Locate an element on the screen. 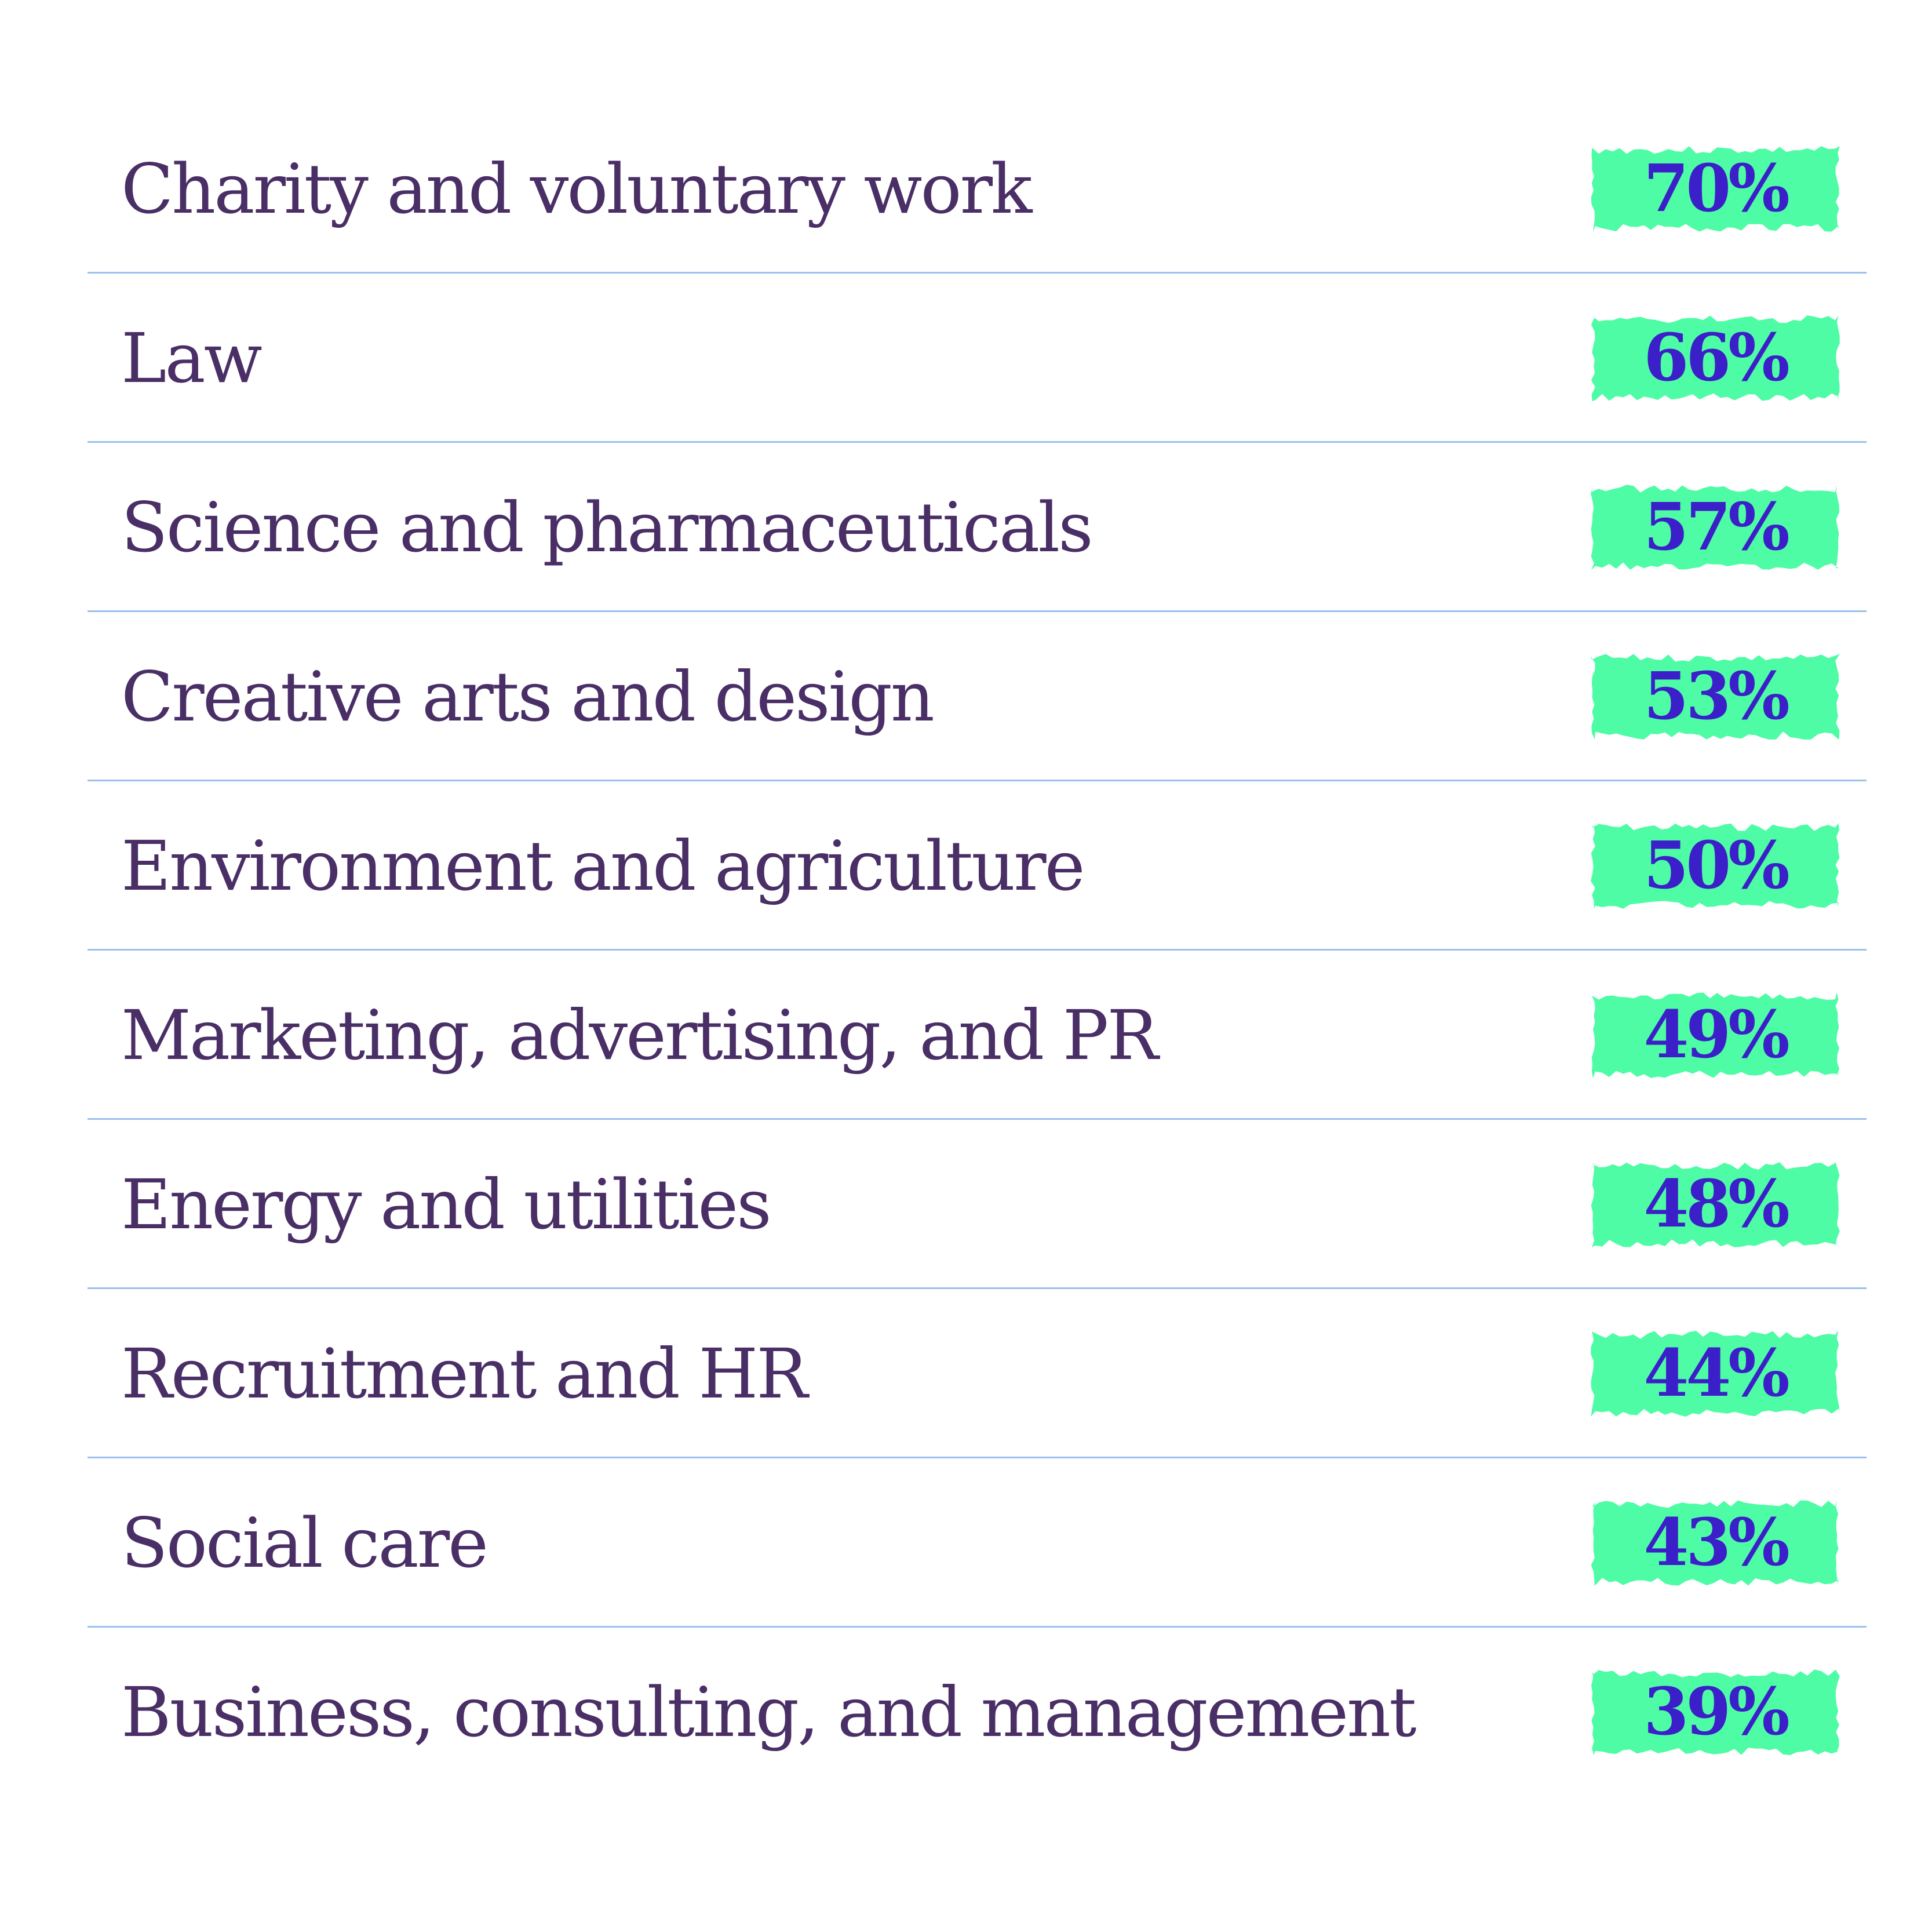 The image size is (1932, 1918). row-value: 53% is located at coordinates (1716, 696).